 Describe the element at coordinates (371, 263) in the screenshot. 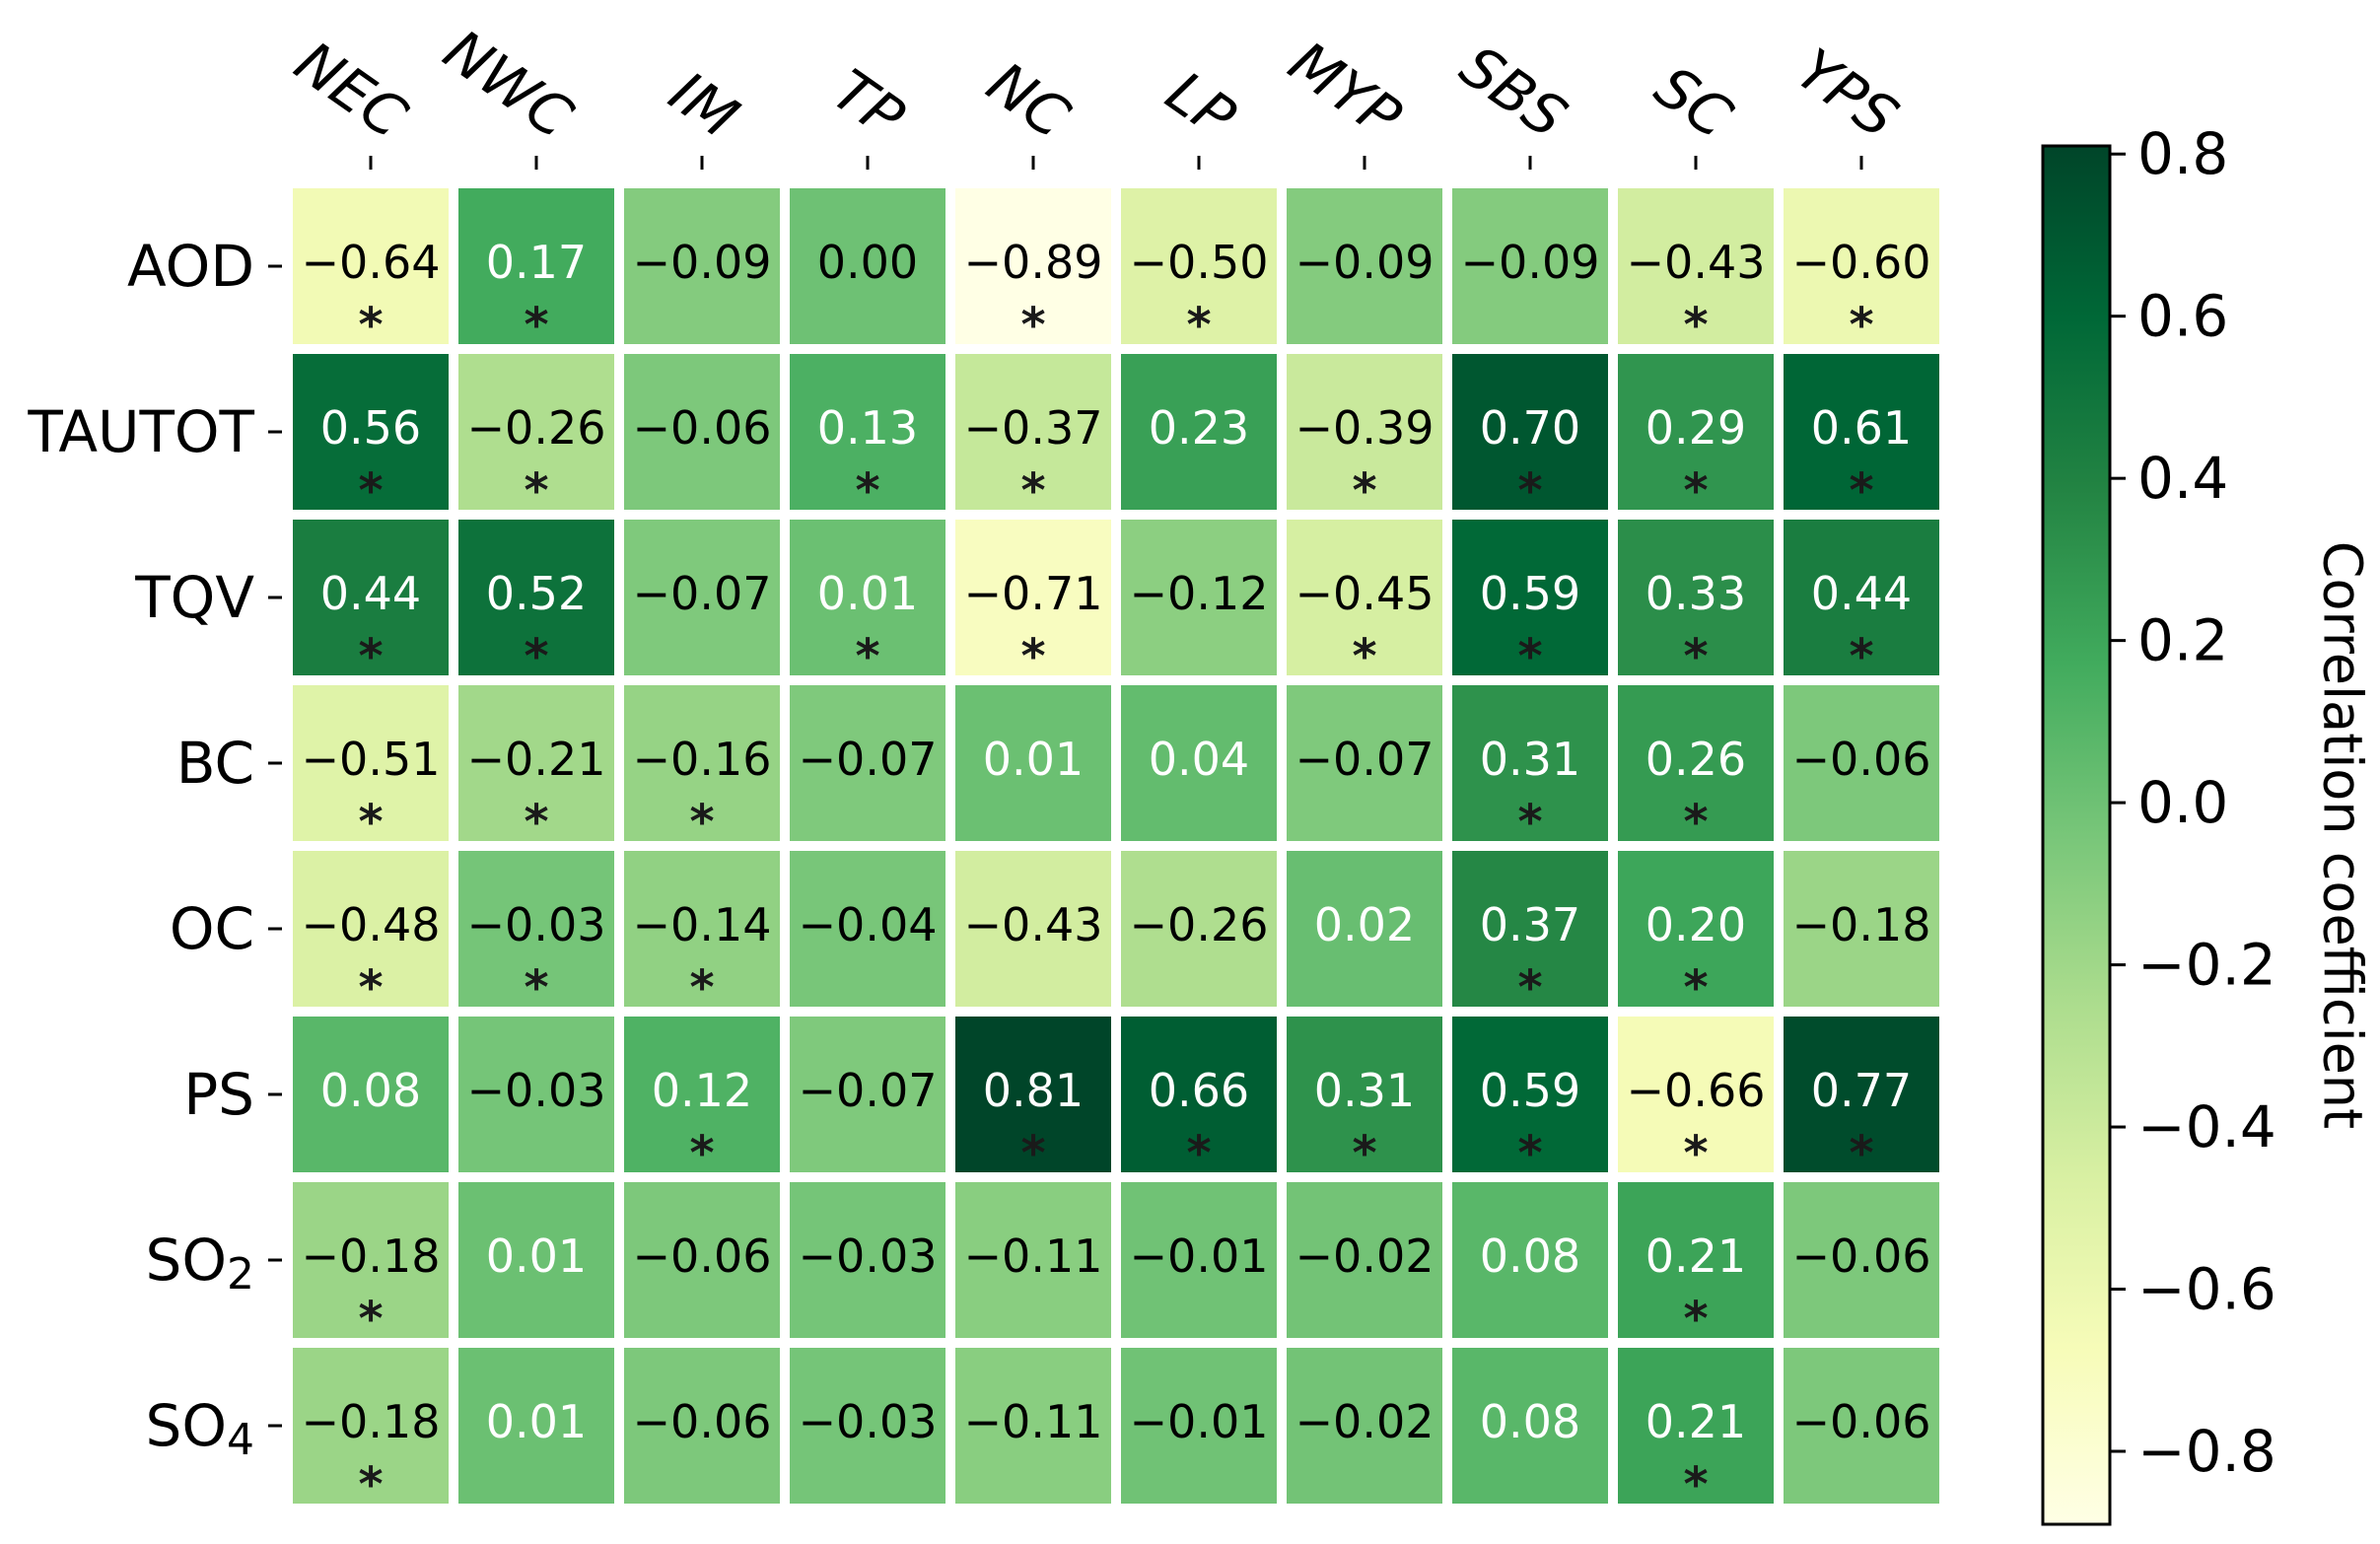

I see `cell-value-label: −0.64` at that location.